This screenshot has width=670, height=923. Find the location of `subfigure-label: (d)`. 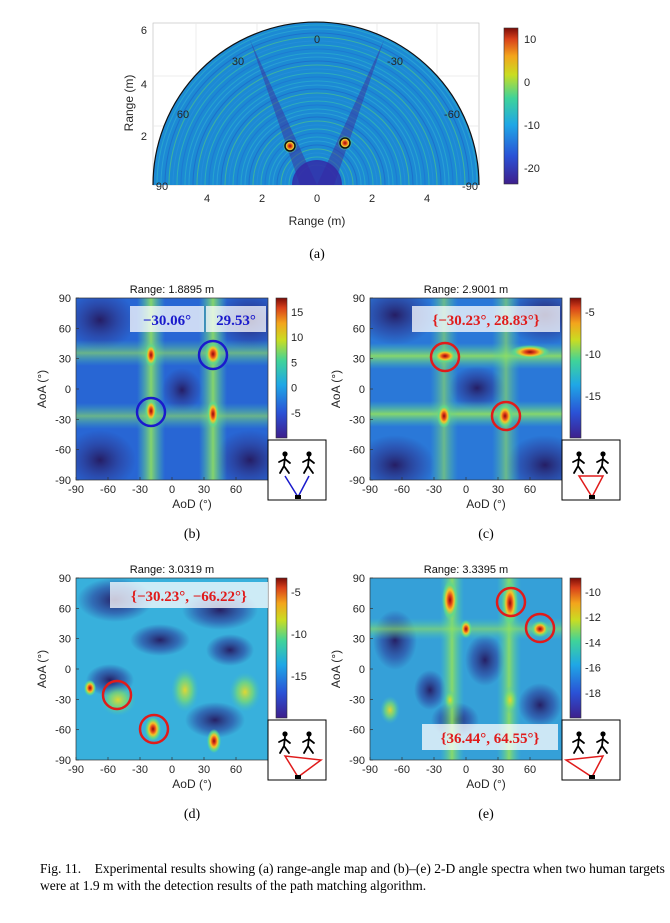

subfigure-label: (d) is located at coordinates (192, 814).